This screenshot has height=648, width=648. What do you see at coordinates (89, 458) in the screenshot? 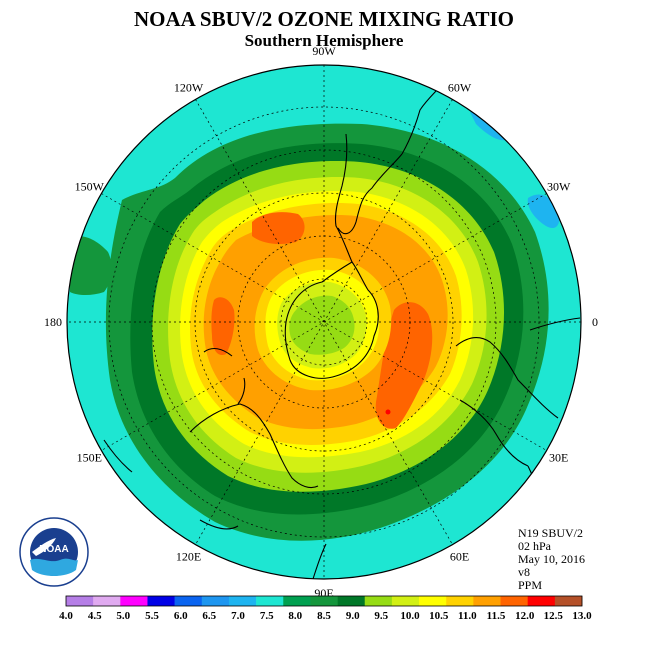
I see `longitude-label: 150E` at bounding box center [89, 458].